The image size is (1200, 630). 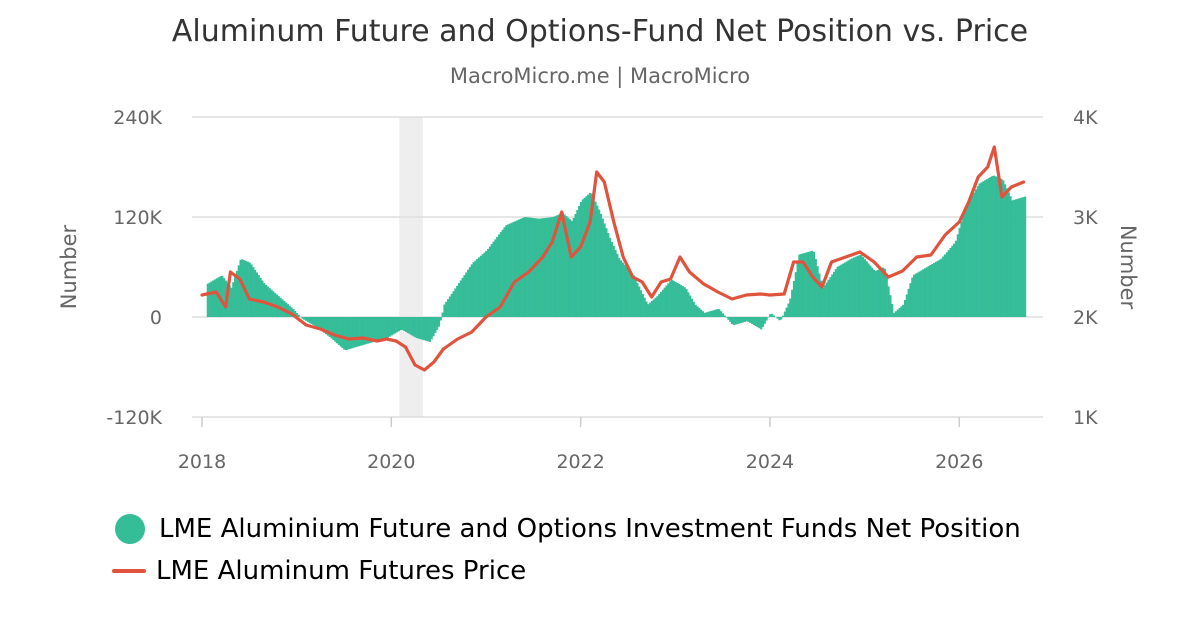 I want to click on y-right-axis-title: Number, so click(x=1128, y=267).